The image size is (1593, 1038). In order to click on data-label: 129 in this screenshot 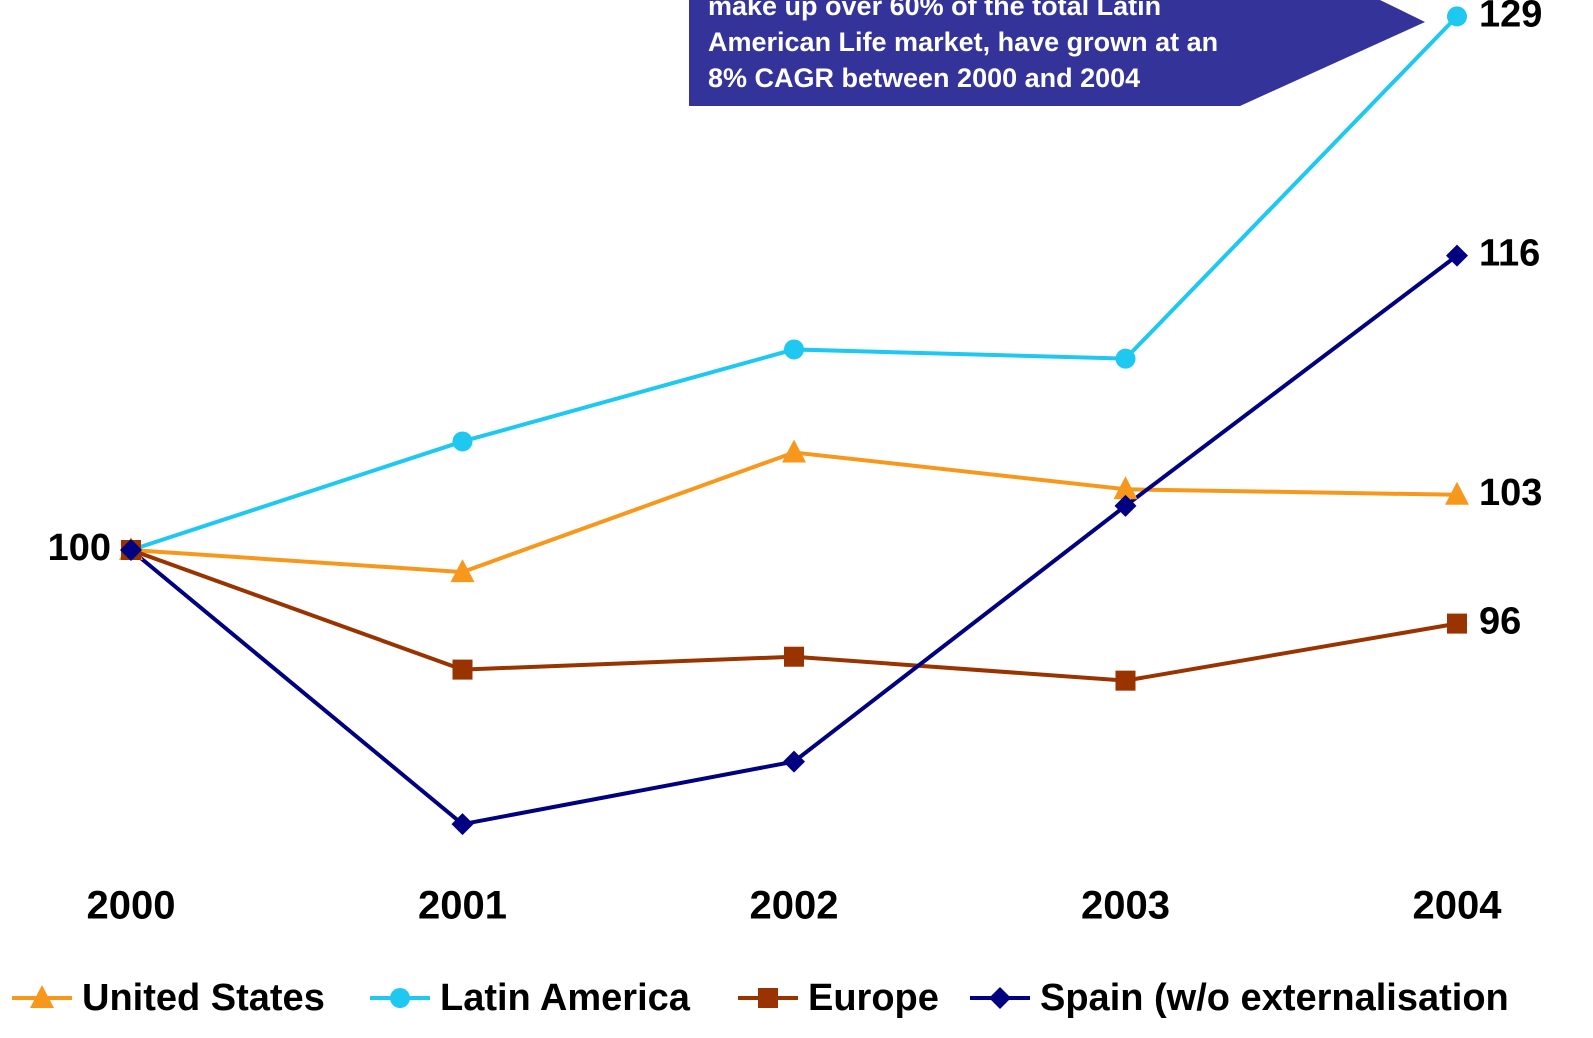, I will do `click(1510, 17)`.